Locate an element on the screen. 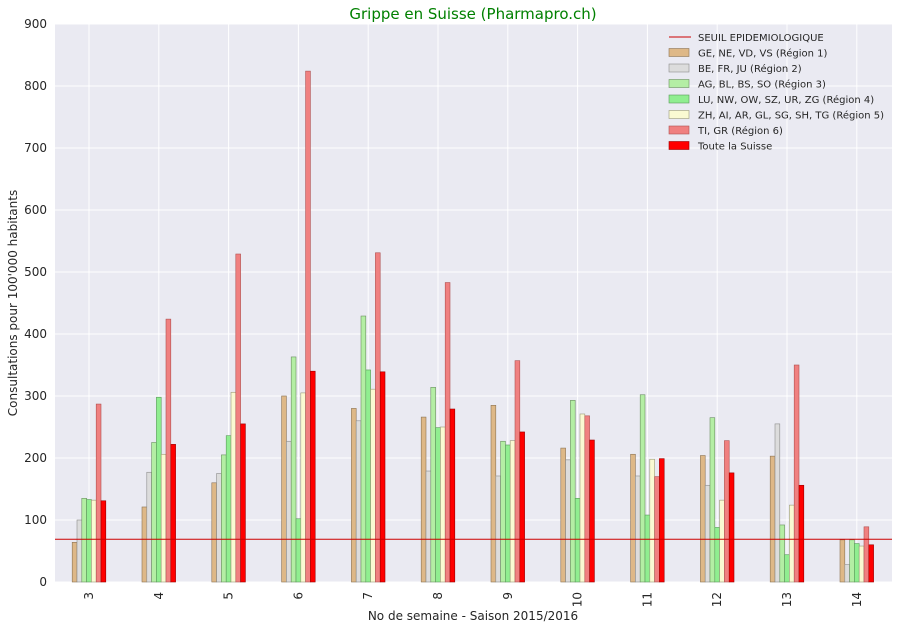 The height and width of the screenshot is (633, 899). x-tick-labels: 3 4 5 6 7 8 9 10 11 12 13 14 is located at coordinates (473, 599).